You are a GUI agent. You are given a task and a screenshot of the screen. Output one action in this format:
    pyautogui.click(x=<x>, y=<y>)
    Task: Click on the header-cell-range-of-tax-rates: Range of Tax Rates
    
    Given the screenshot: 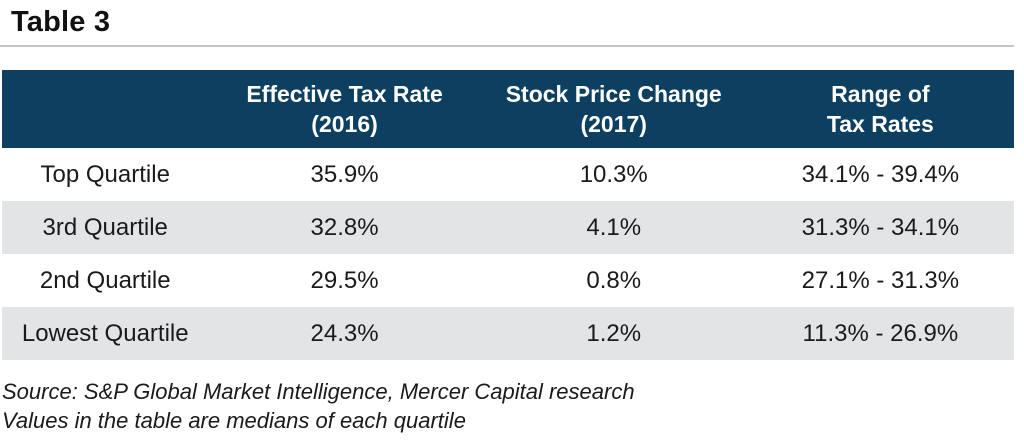 What is the action you would take?
    pyautogui.click(x=880, y=109)
    